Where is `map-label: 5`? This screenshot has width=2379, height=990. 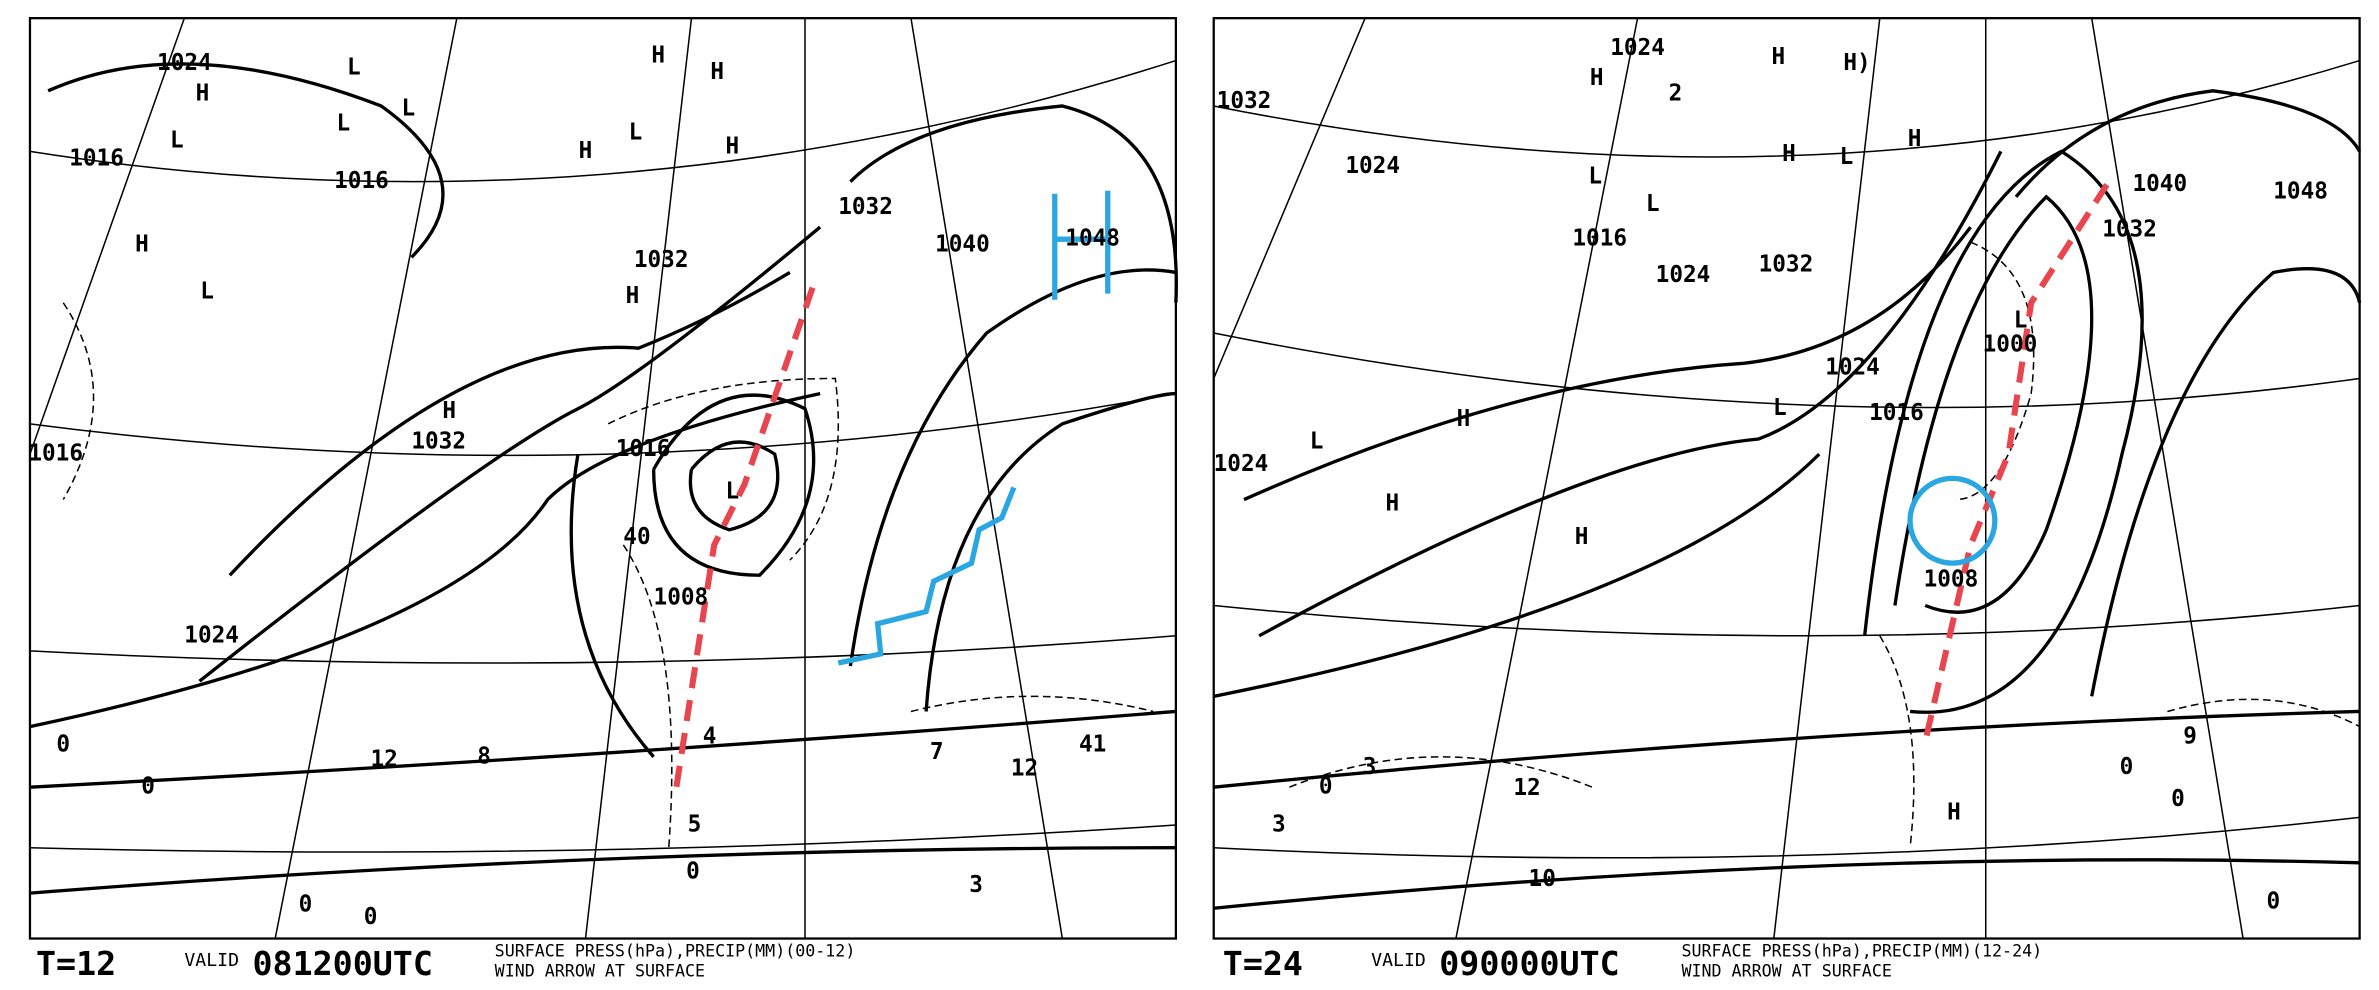 map-label: 5 is located at coordinates (695, 824).